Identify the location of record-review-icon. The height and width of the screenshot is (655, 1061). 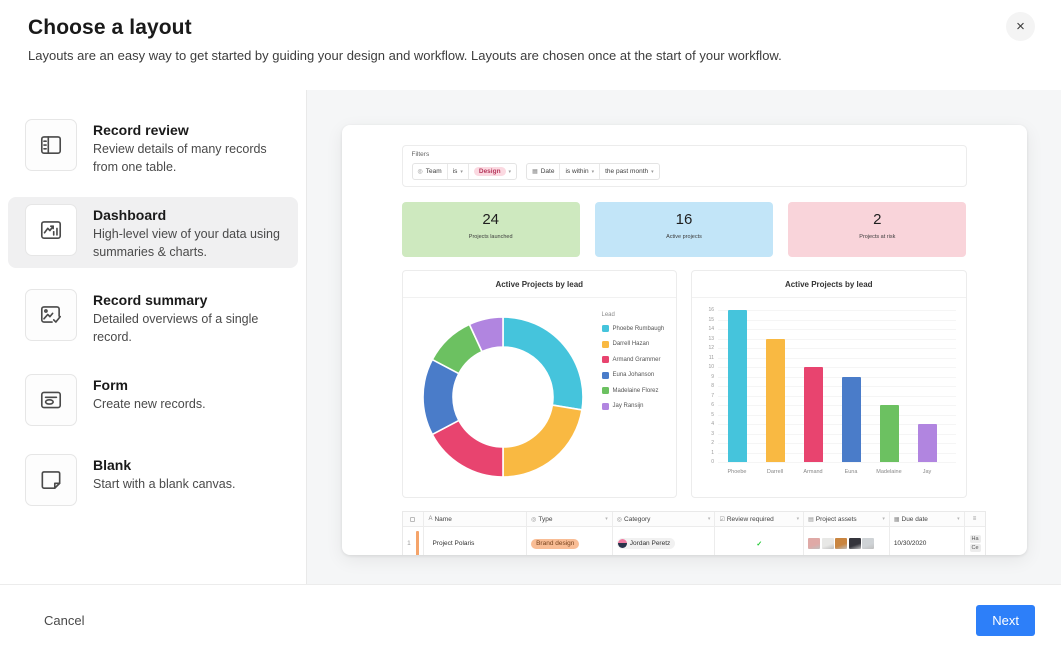
(51, 145).